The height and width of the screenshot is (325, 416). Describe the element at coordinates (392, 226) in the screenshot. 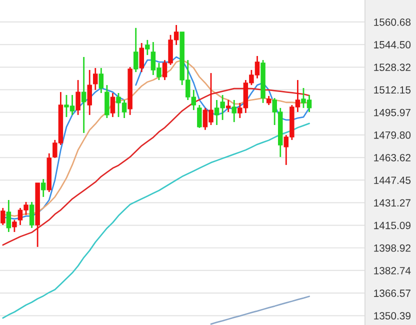

I see `y-tick-label: 1415.09` at that location.